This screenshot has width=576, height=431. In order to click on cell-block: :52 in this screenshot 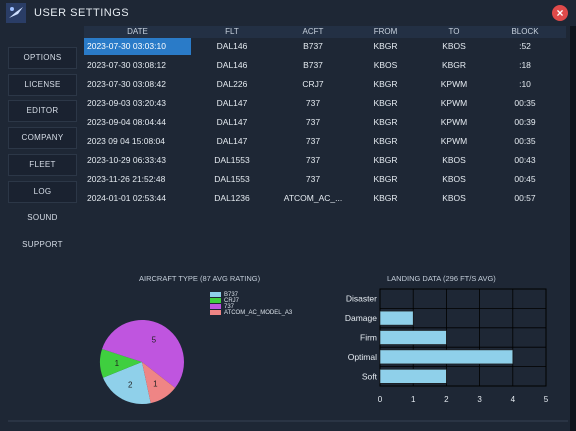, I will do `click(525, 46)`.